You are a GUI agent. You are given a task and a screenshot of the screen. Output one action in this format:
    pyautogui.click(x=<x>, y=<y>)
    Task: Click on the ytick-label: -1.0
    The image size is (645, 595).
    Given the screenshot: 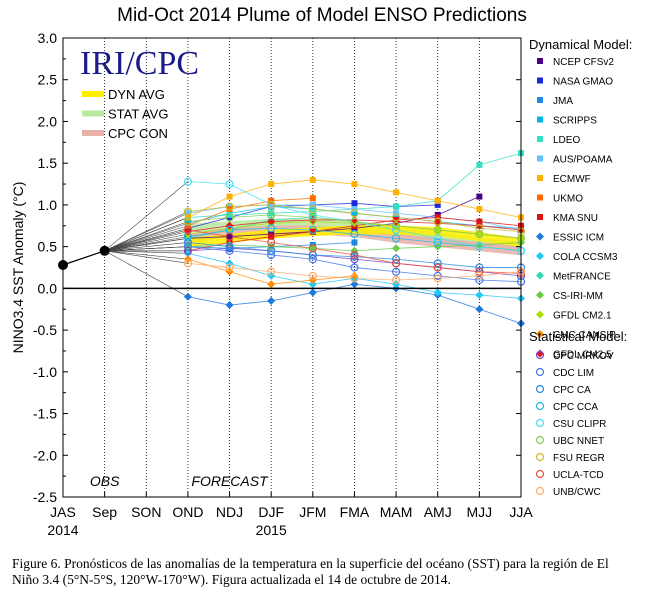 What is the action you would take?
    pyautogui.click(x=45, y=372)
    